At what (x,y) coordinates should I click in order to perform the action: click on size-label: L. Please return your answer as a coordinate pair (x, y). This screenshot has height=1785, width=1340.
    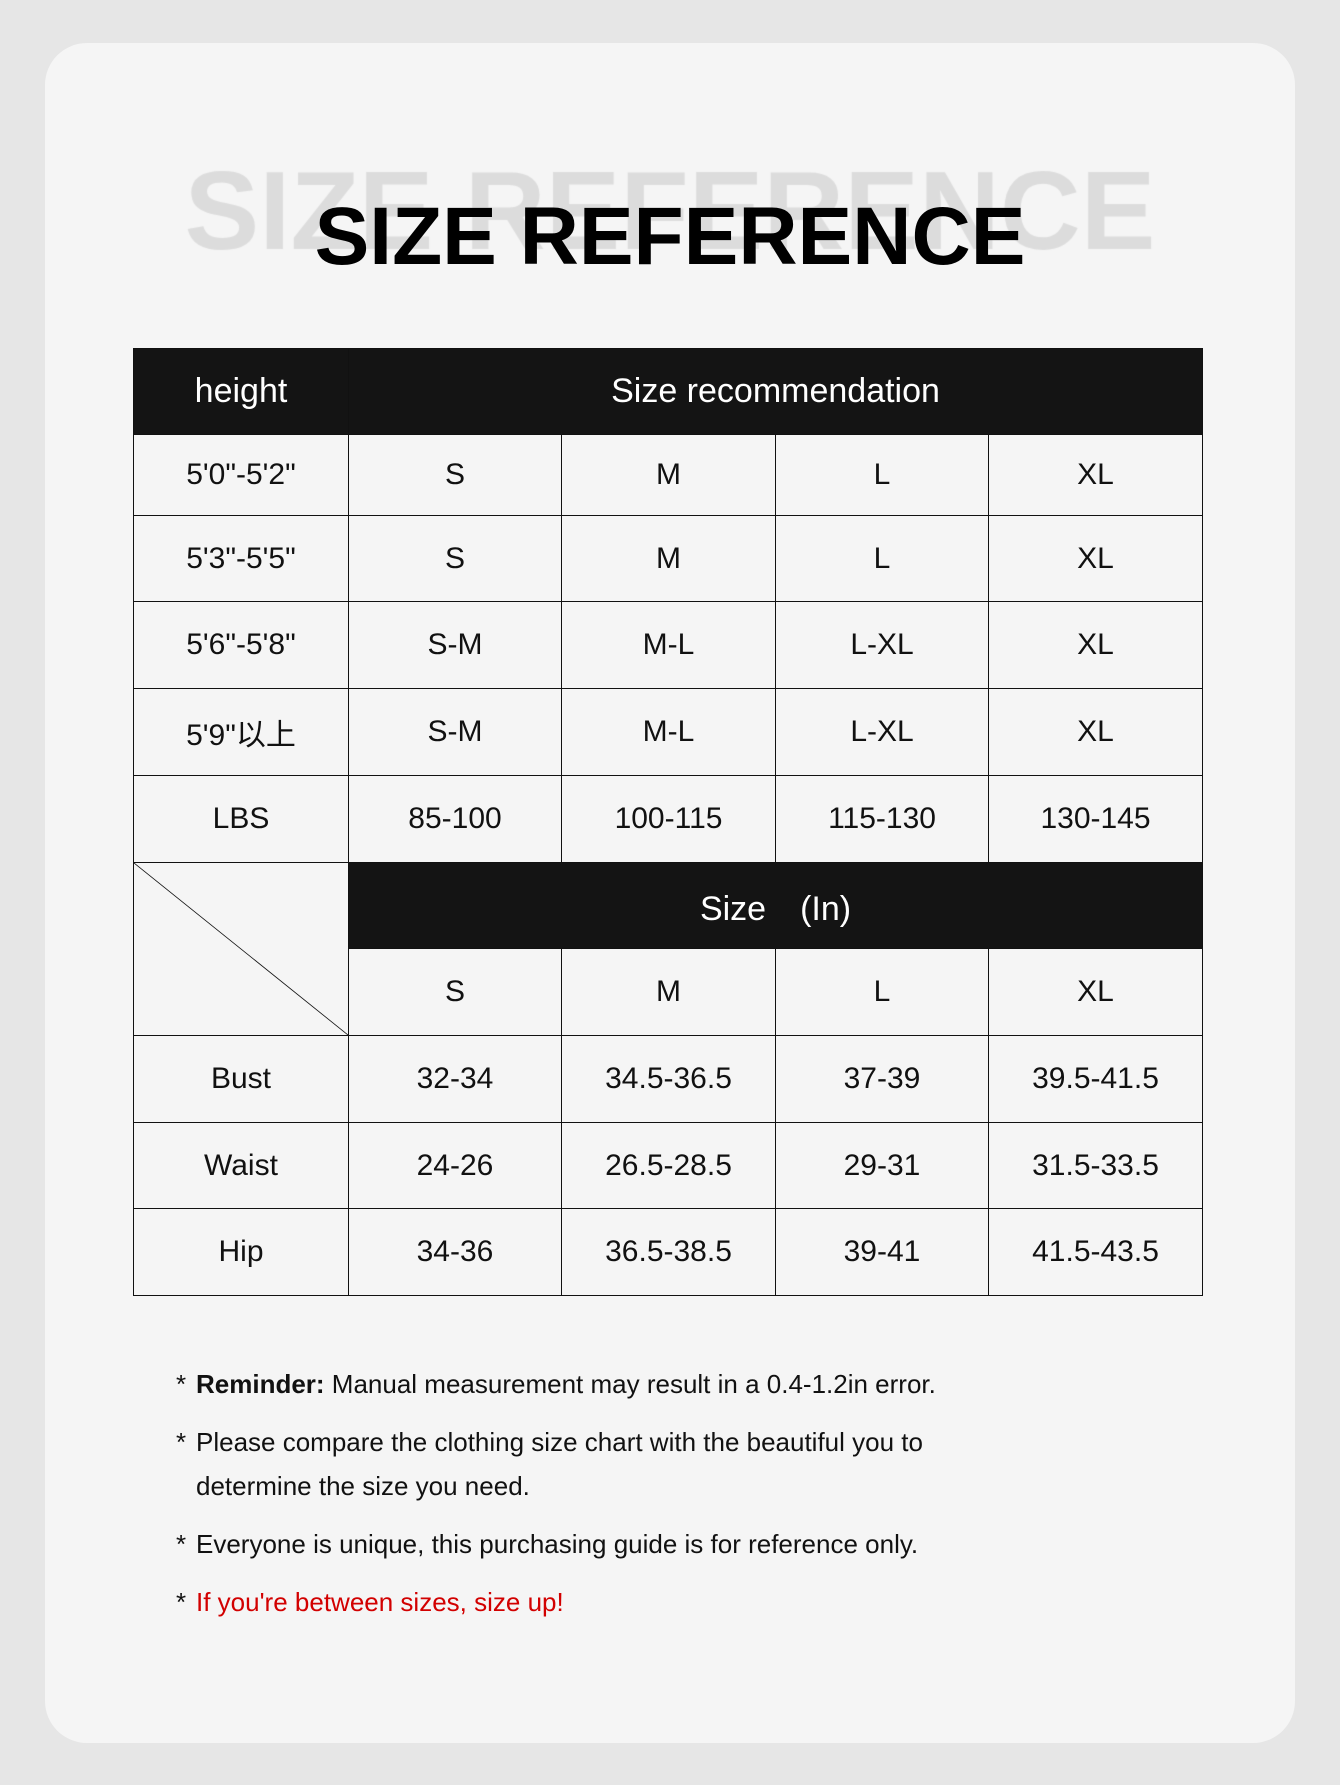
    Looking at the image, I should click on (882, 992).